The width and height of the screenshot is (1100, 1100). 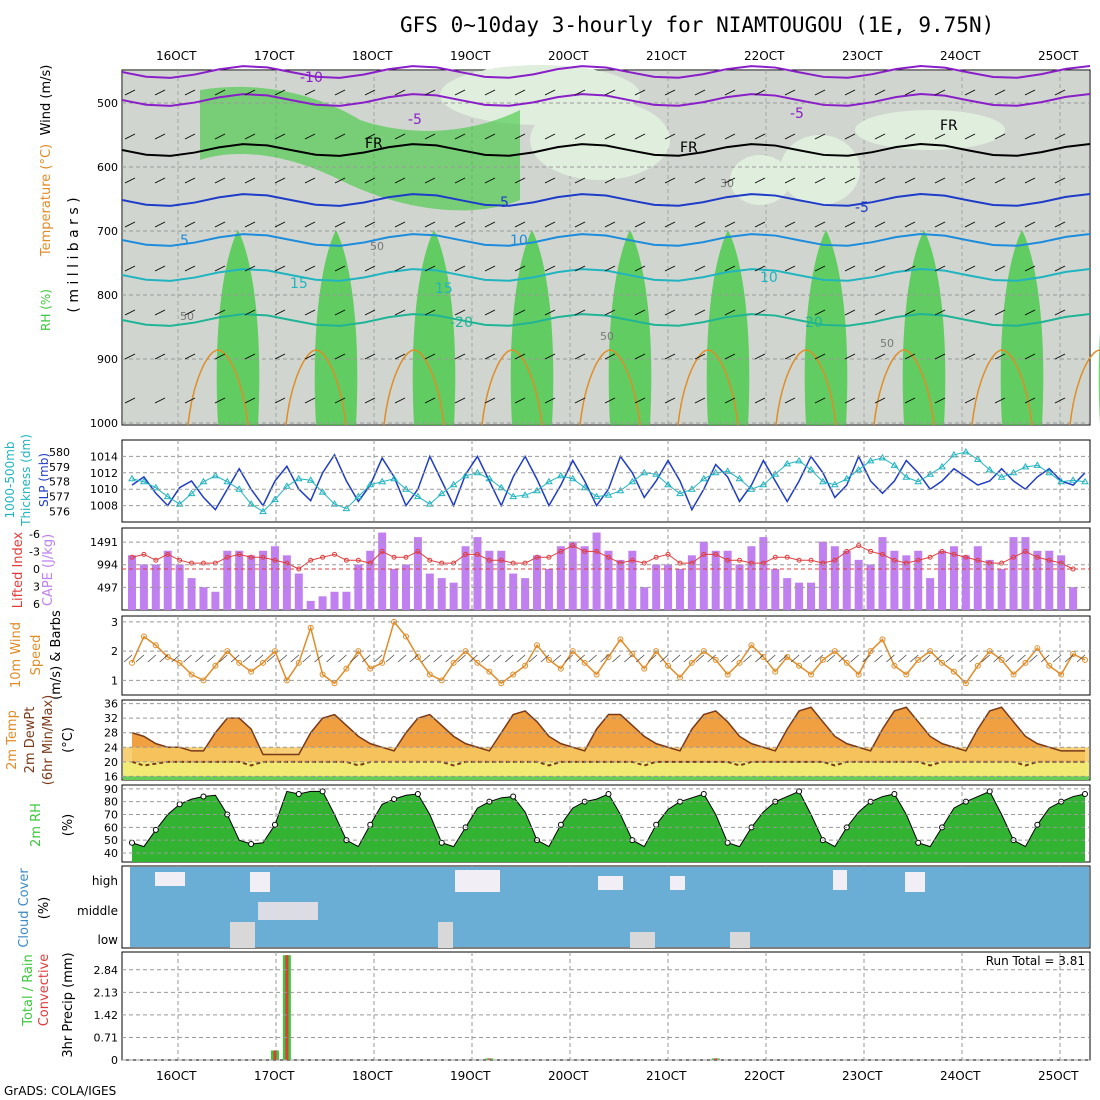 I want to click on thickness-axis-label: 1000-500mb, so click(x=10, y=479).